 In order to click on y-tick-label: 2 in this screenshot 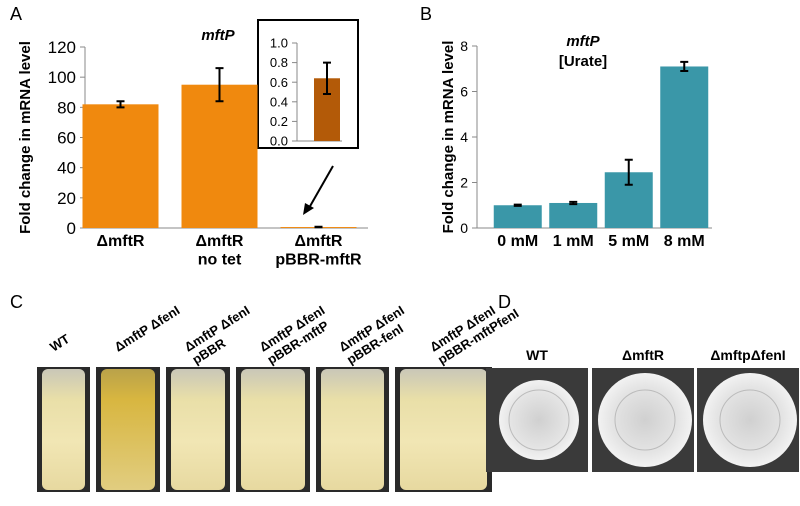, I will do `click(464, 182)`.